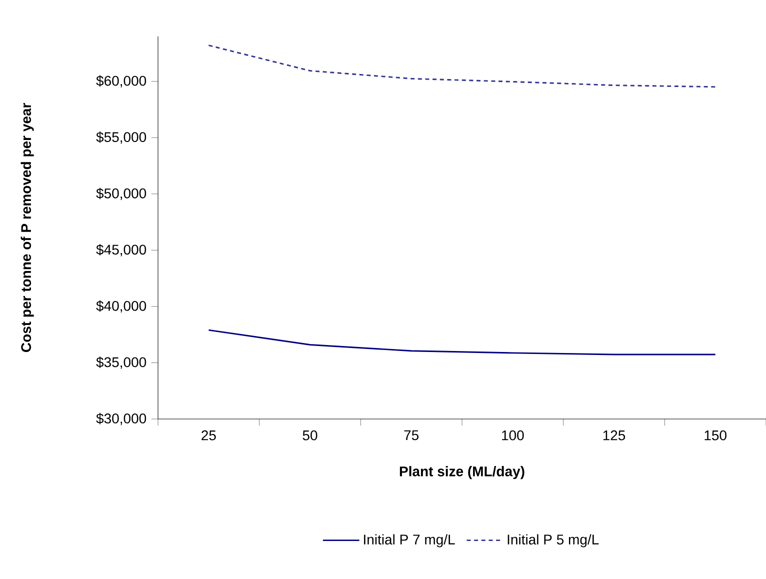 The height and width of the screenshot is (579, 766). Describe the element at coordinates (27, 227) in the screenshot. I see `y-axis-title: Cost per tonne of P removed per year` at that location.